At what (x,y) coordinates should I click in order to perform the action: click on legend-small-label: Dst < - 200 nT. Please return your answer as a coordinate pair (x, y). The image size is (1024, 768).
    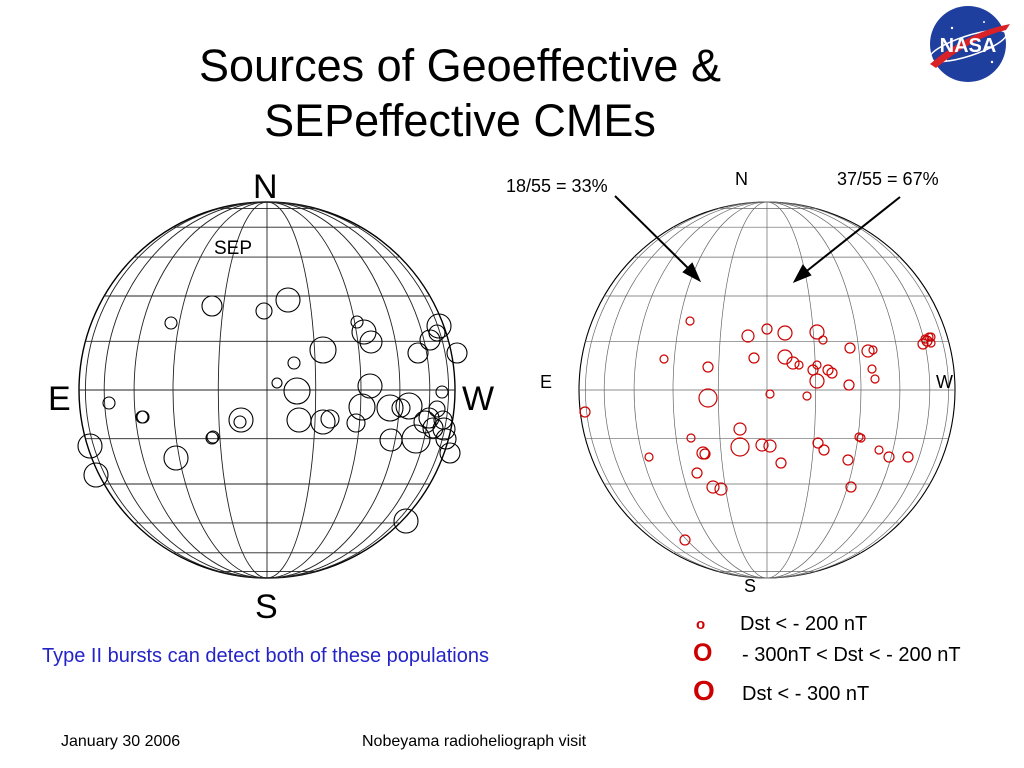
    Looking at the image, I should click on (804, 624).